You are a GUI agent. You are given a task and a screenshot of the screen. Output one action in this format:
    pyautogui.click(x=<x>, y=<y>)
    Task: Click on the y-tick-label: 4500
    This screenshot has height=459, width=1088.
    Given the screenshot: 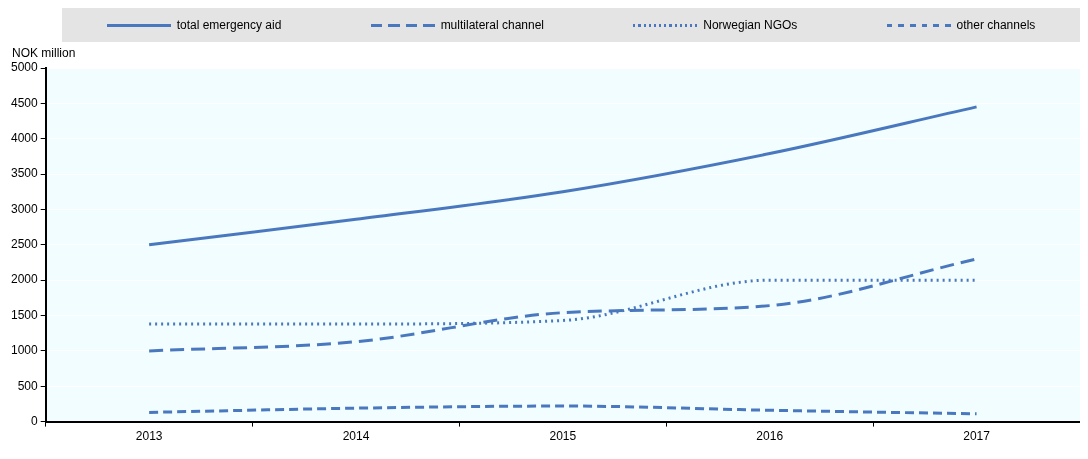 What is the action you would take?
    pyautogui.click(x=24, y=102)
    